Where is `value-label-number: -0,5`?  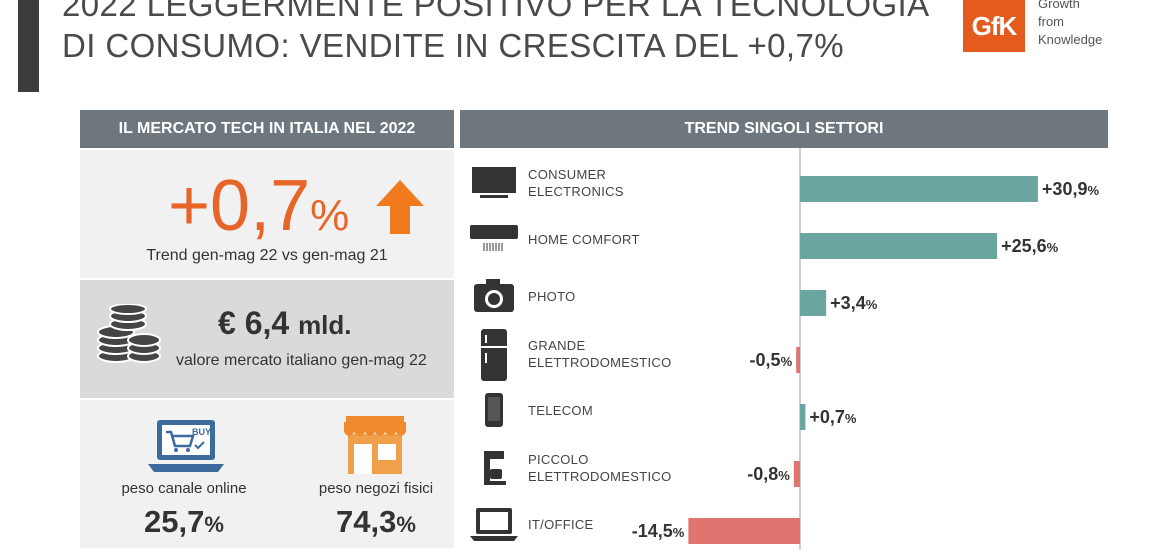
value-label-number: -0,5 is located at coordinates (765, 360).